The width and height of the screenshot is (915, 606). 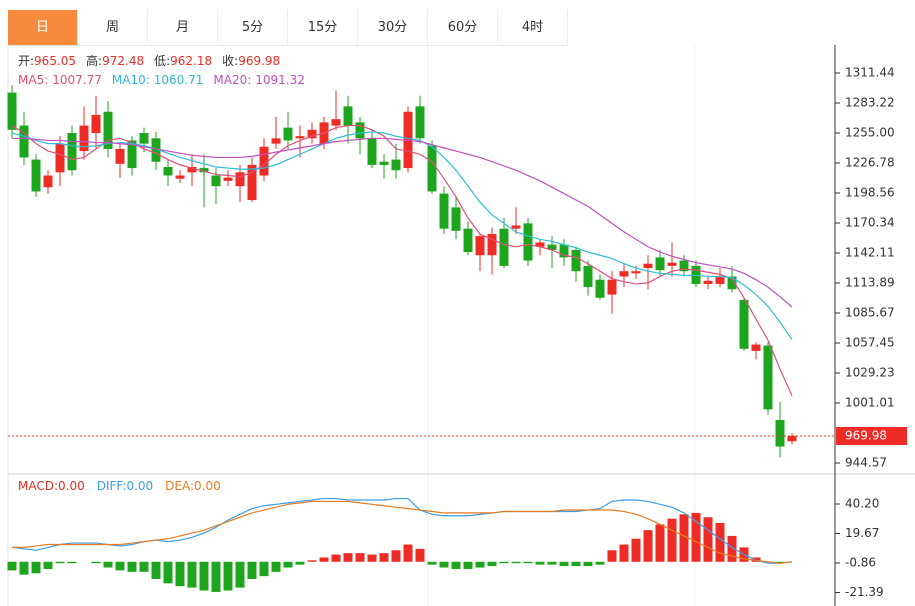 I want to click on legend-name: MA5:, so click(x=33, y=80).